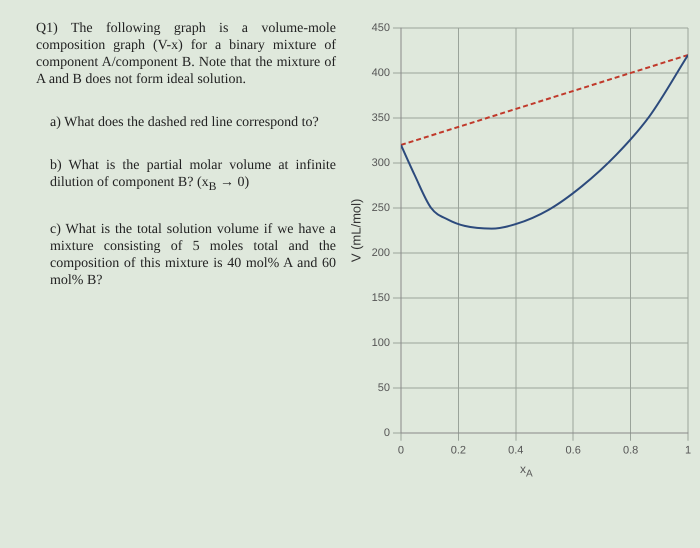  What do you see at coordinates (688, 450) in the screenshot?
I see `x-tick-label: 1` at bounding box center [688, 450].